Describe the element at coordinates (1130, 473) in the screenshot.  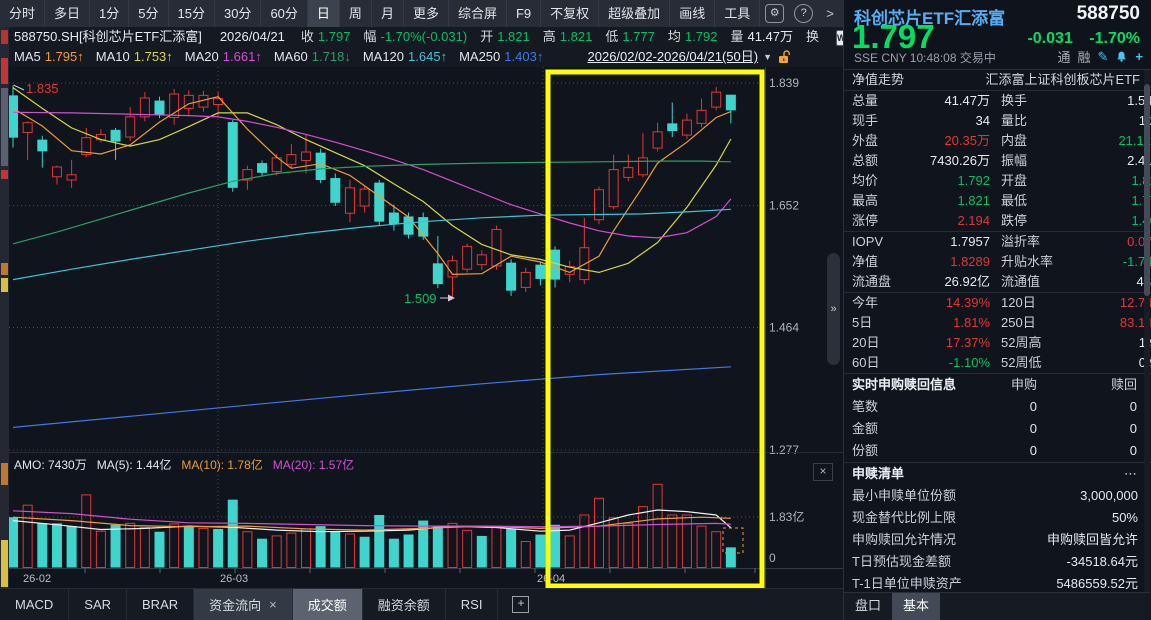
I see `more-icon: ⋯` at that location.